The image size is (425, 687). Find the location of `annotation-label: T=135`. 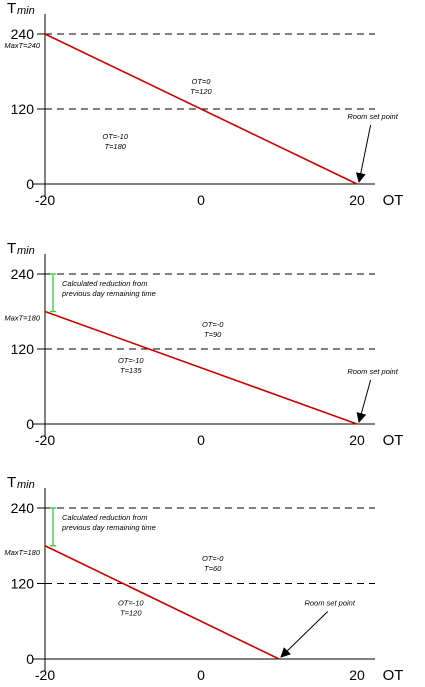

annotation-label: T=135 is located at coordinates (131, 370).